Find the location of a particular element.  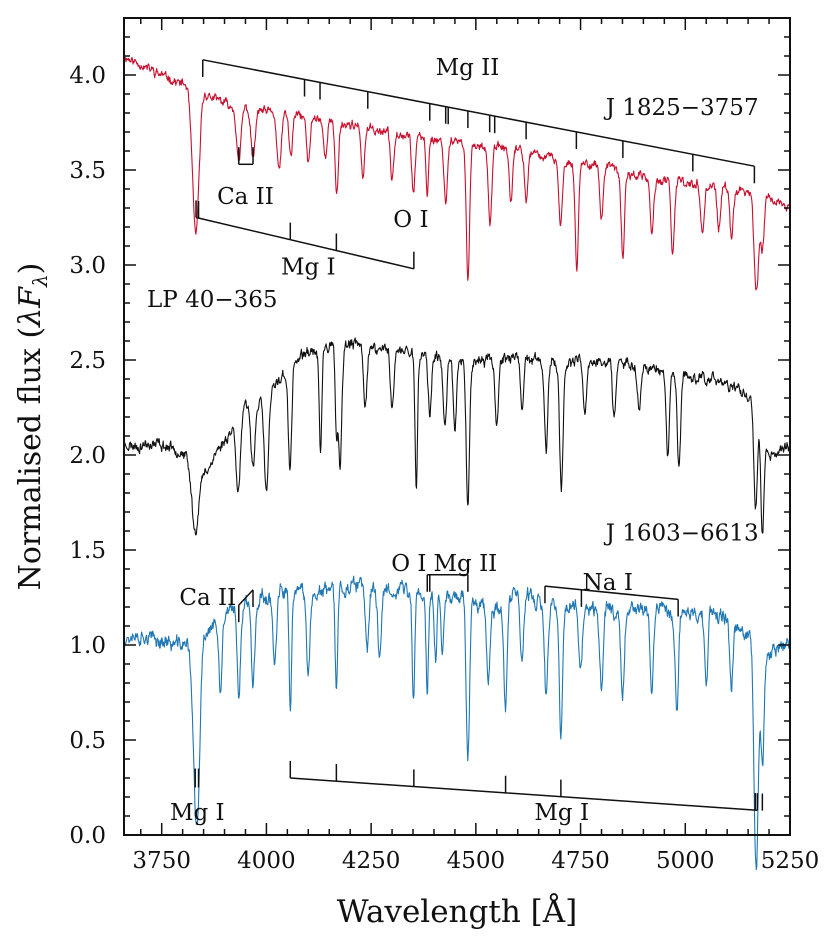

x-tick-label: 3750 is located at coordinates (161, 861).